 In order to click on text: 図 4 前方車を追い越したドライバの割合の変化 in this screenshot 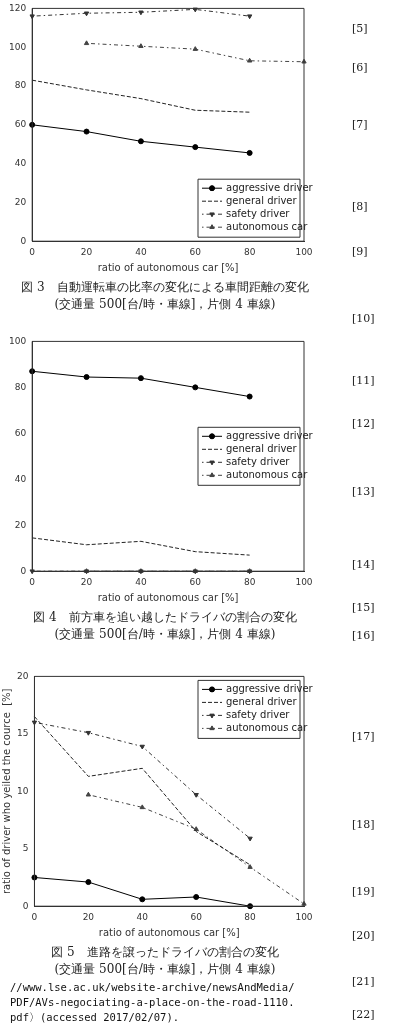, I will do `click(165, 617)`.